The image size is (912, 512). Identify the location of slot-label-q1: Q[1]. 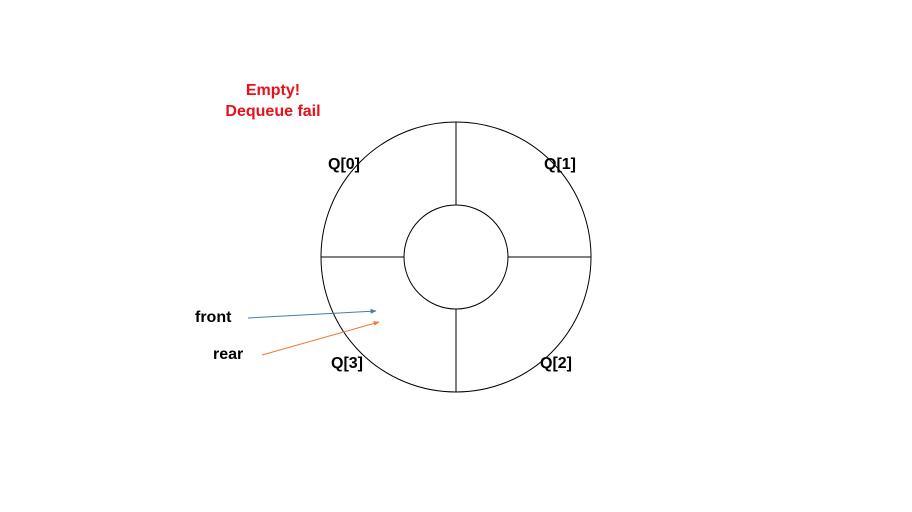
(560, 164).